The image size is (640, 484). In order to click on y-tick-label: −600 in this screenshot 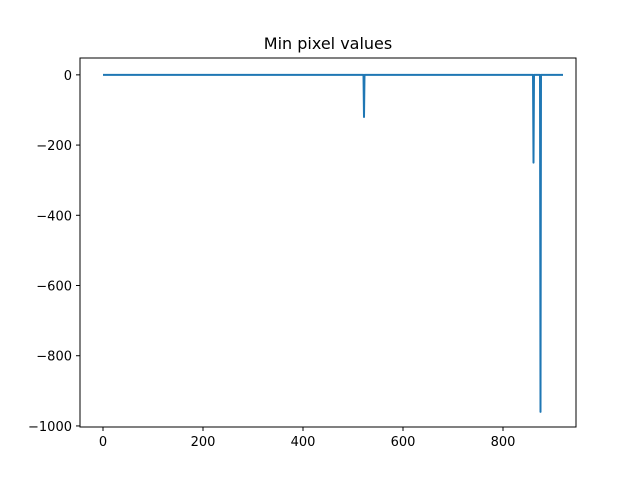, I will do `click(54, 287)`.